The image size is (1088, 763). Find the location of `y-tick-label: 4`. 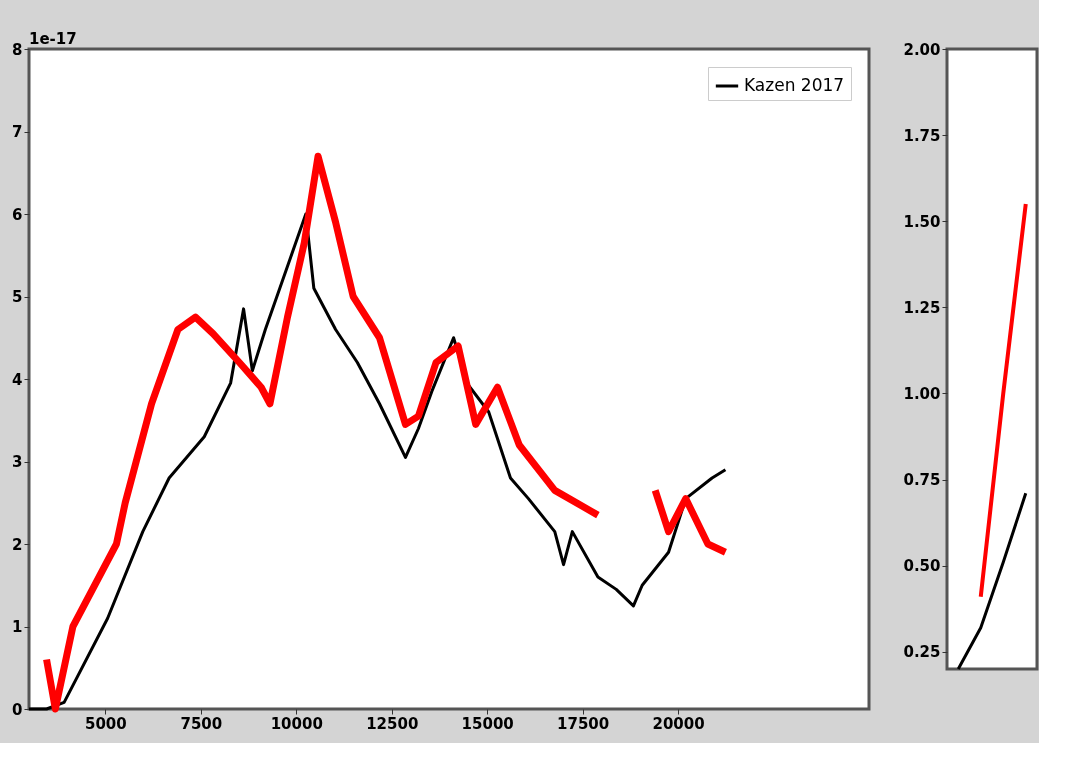

y-tick-label: 4 is located at coordinates (17, 379).